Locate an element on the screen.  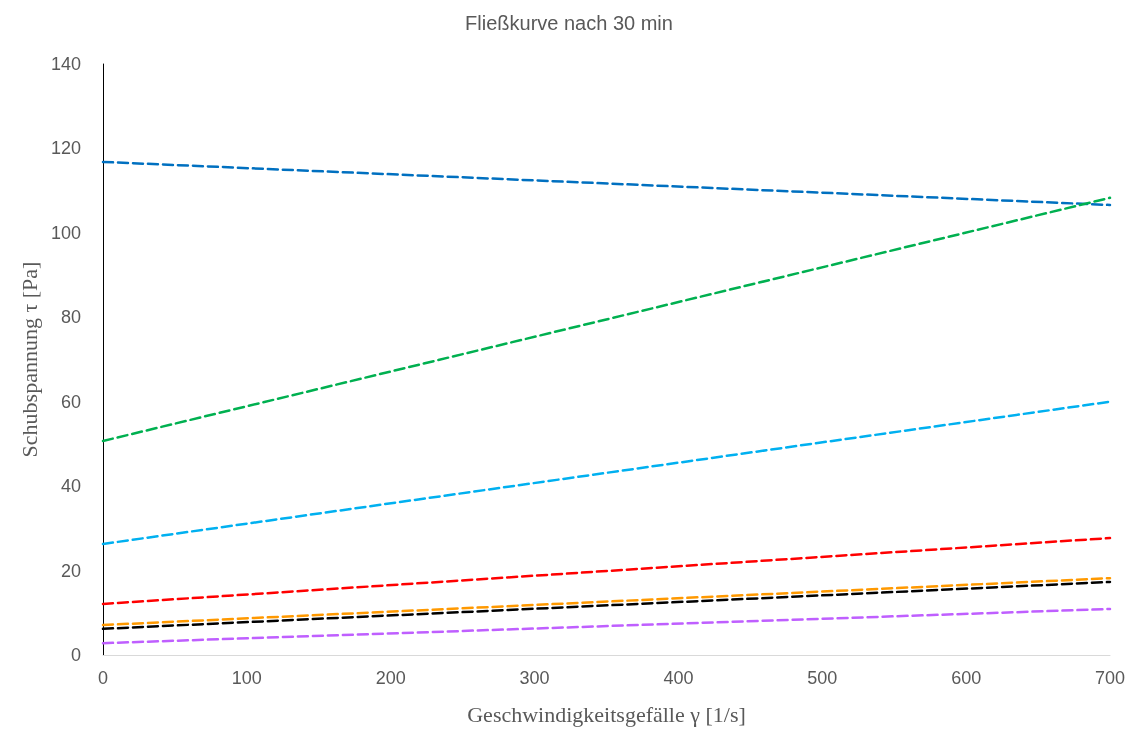
x-tick-label: 100 is located at coordinates (246, 678).